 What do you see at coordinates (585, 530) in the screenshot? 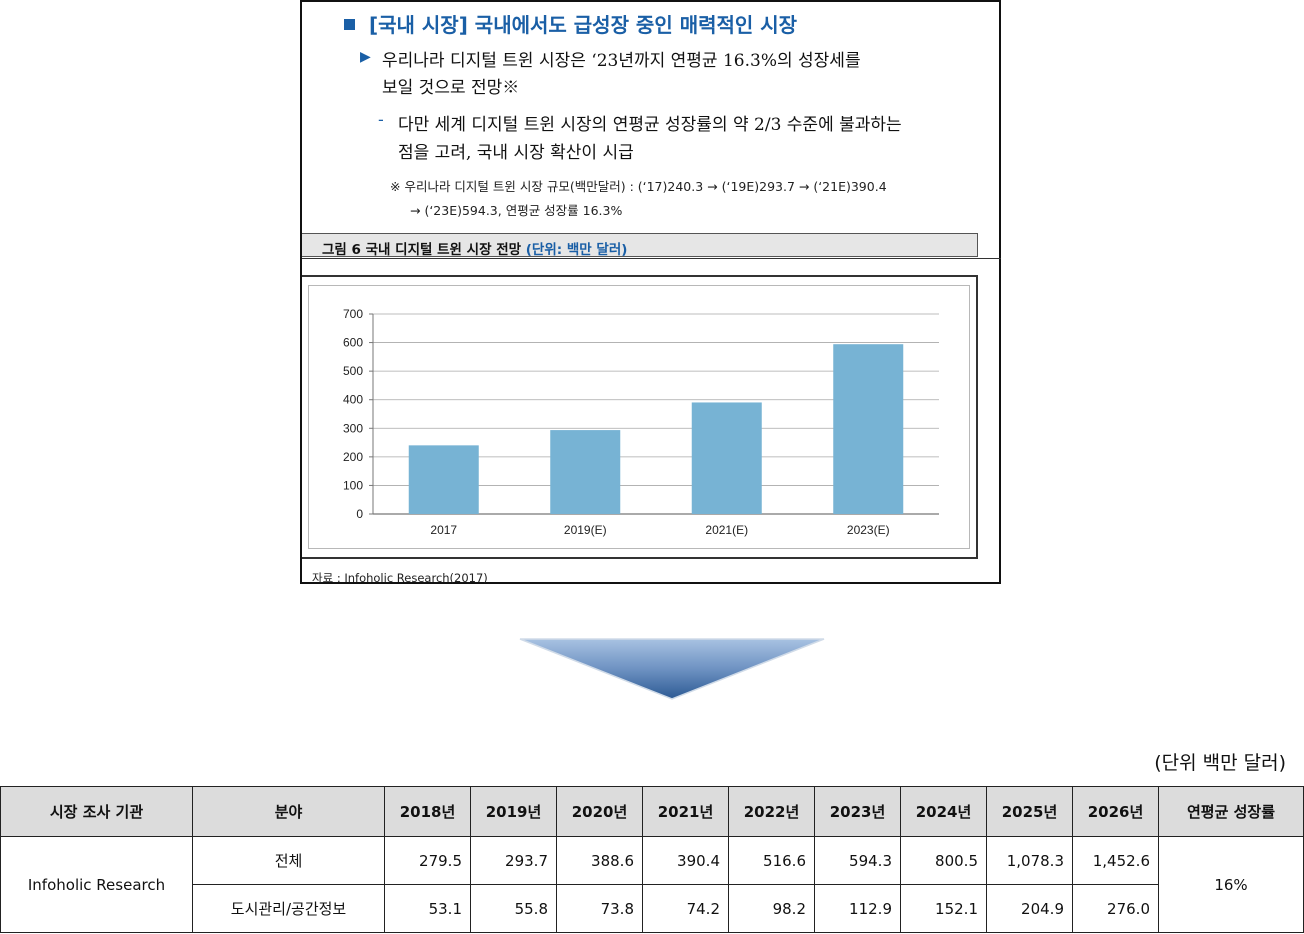
I see `x-tick-label: 2019(E)` at bounding box center [585, 530].